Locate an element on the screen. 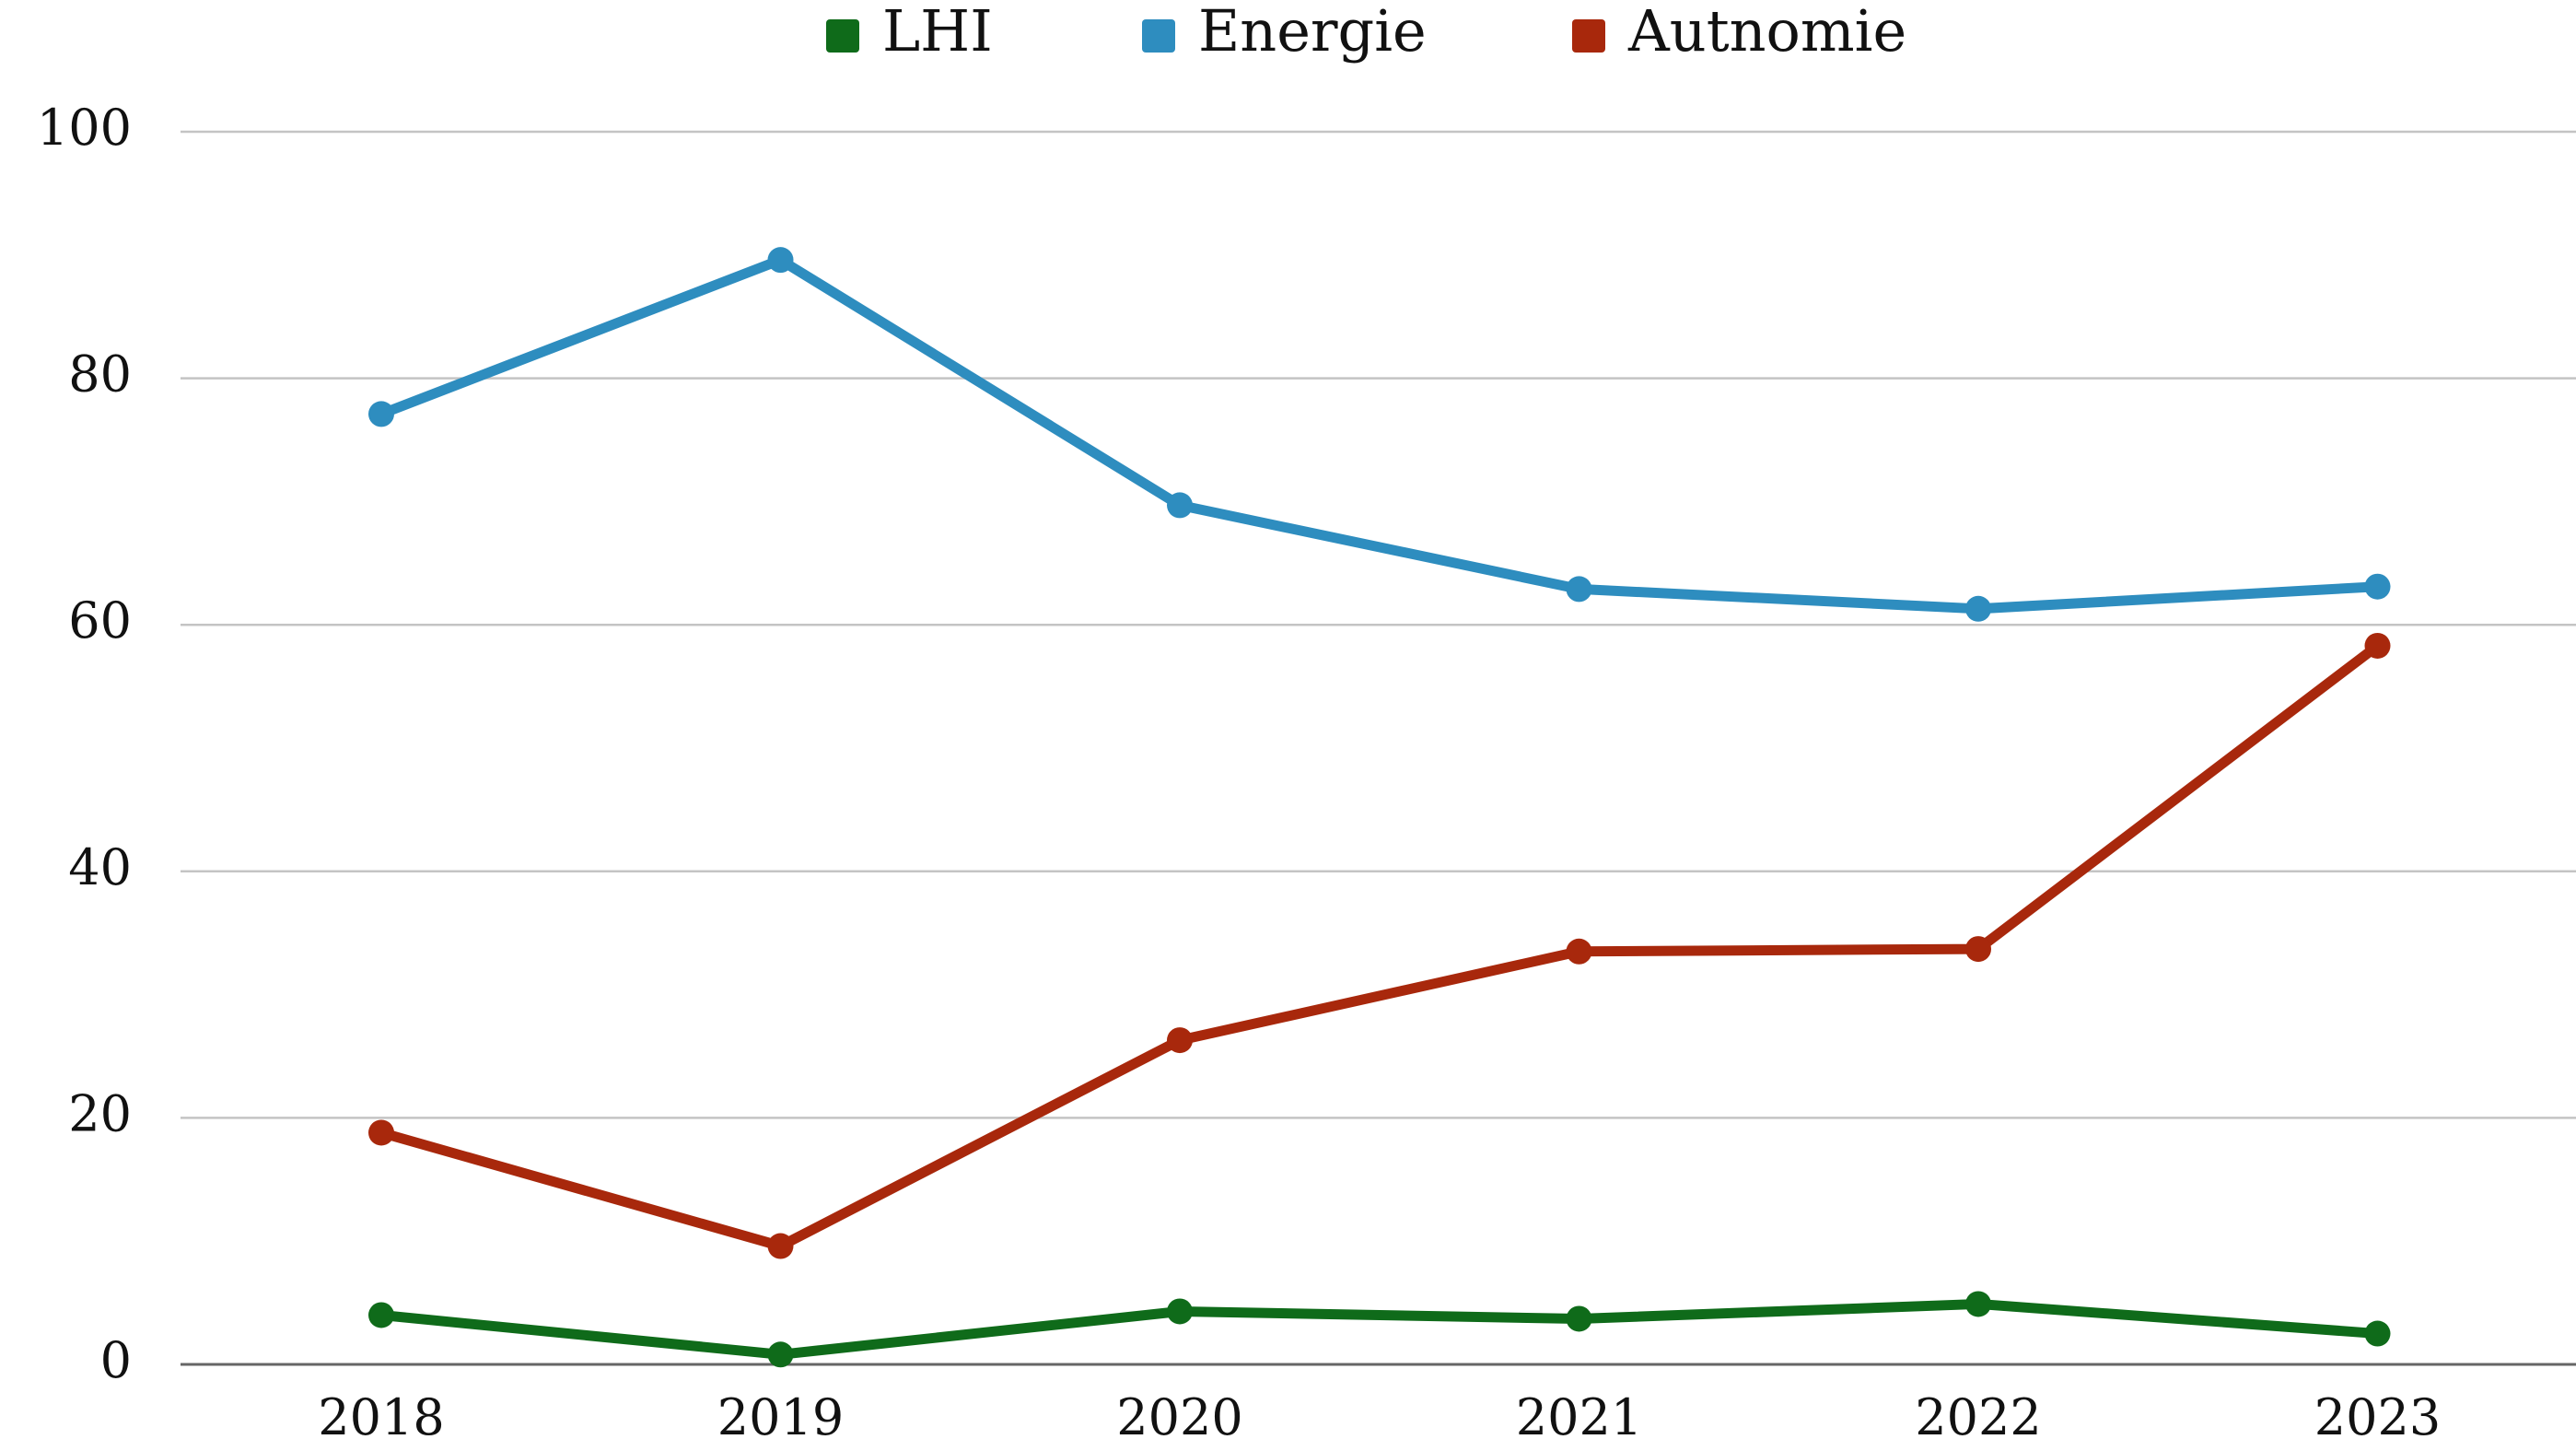 This screenshot has width=2576, height=1451. legend-label: Autnomie is located at coordinates (1766, 32).